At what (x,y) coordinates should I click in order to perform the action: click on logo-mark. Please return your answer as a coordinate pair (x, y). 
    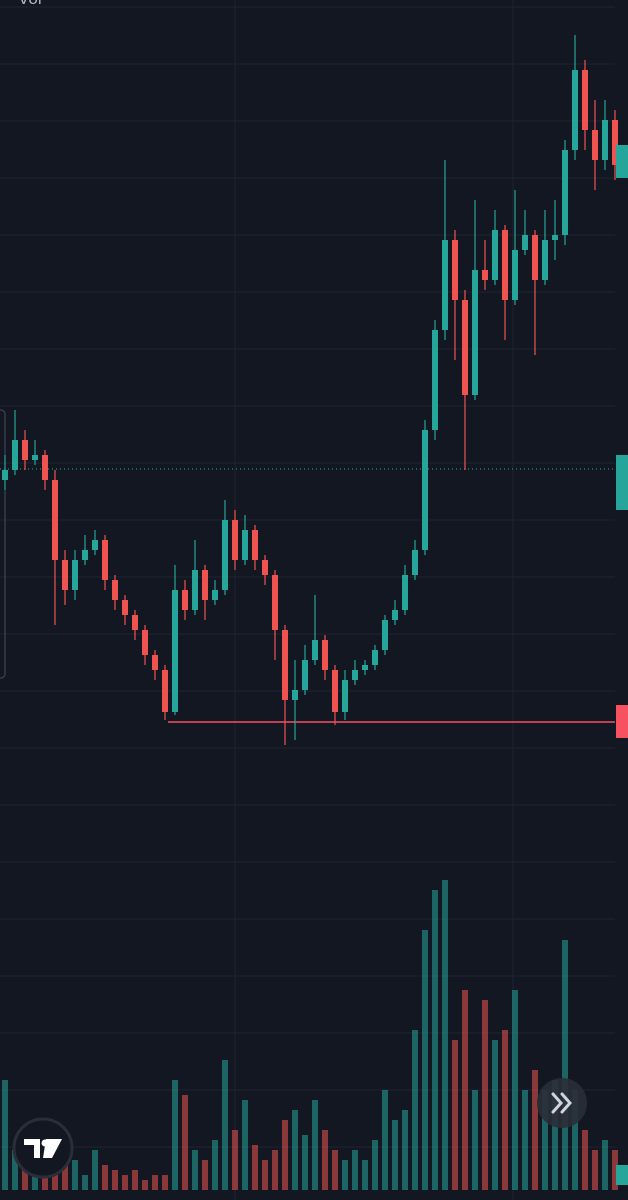
    Looking at the image, I should click on (43, 1148).